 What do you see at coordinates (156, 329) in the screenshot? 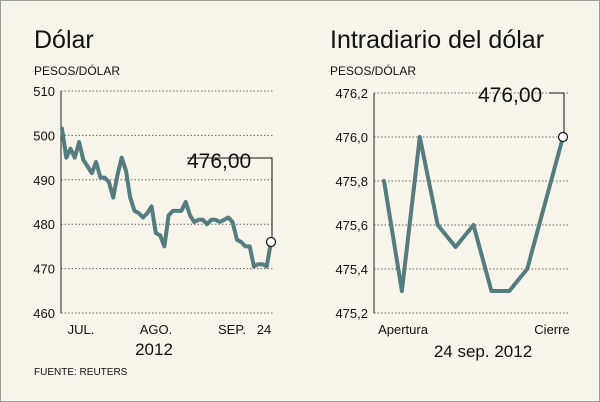
I see `x-tick-label: AGO.` at bounding box center [156, 329].